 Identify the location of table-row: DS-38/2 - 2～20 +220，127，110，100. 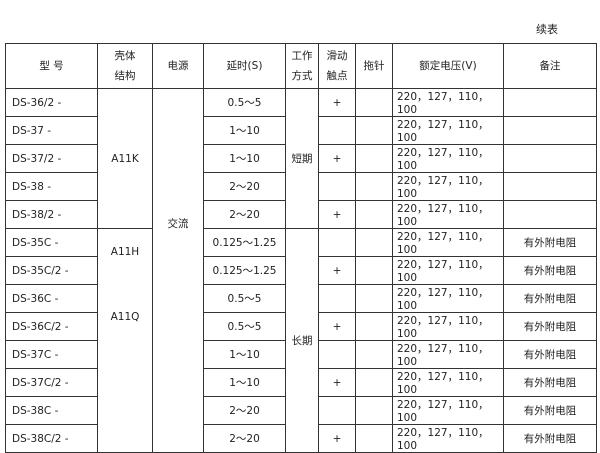
(301, 214).